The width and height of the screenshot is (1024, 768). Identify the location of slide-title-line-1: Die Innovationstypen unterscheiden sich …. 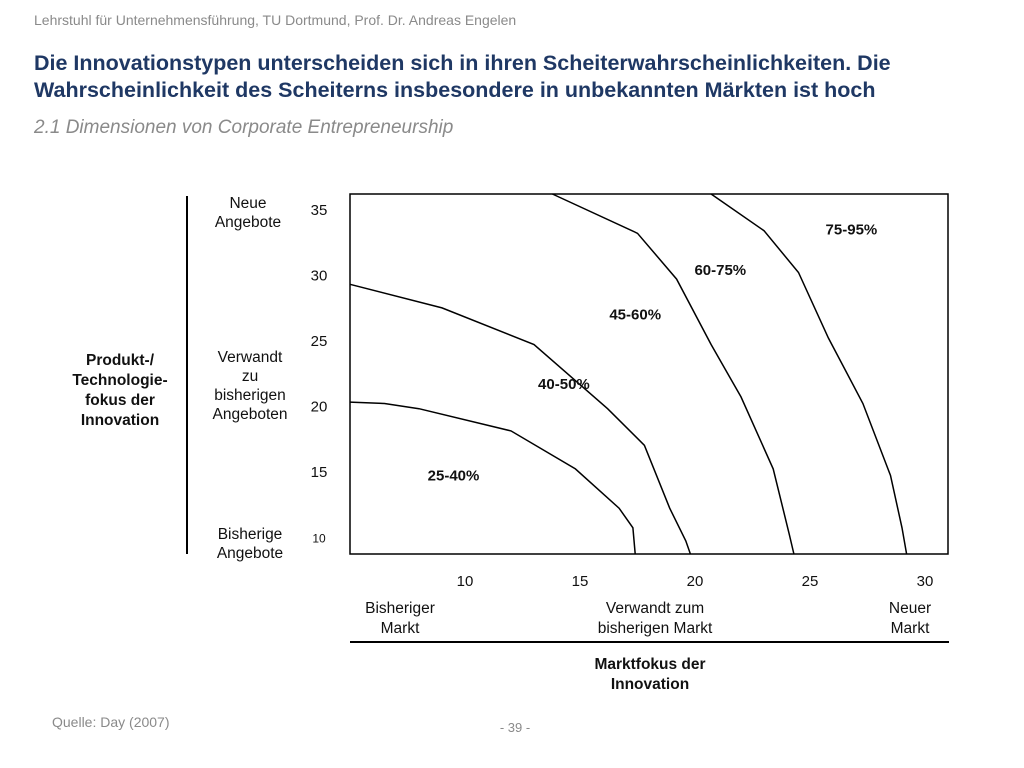
(462, 63).